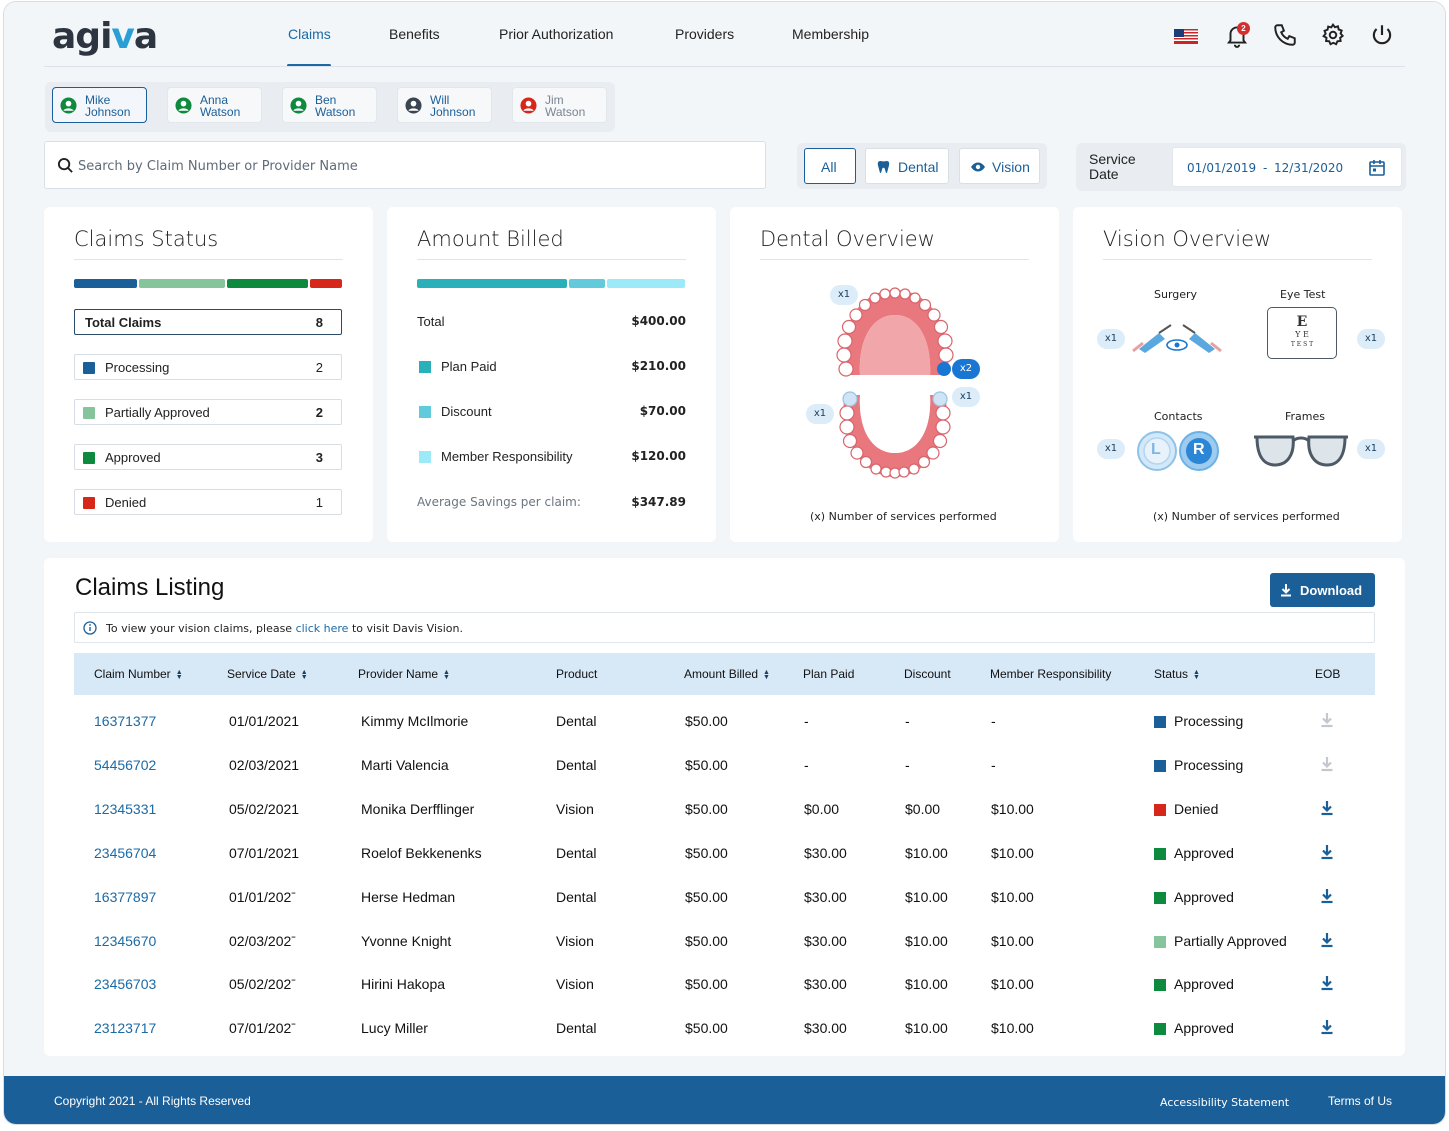 The height and width of the screenshot is (1131, 1449). What do you see at coordinates (405, 165) in the screenshot?
I see `search-input: Search by Claim Number or Provider Name` at bounding box center [405, 165].